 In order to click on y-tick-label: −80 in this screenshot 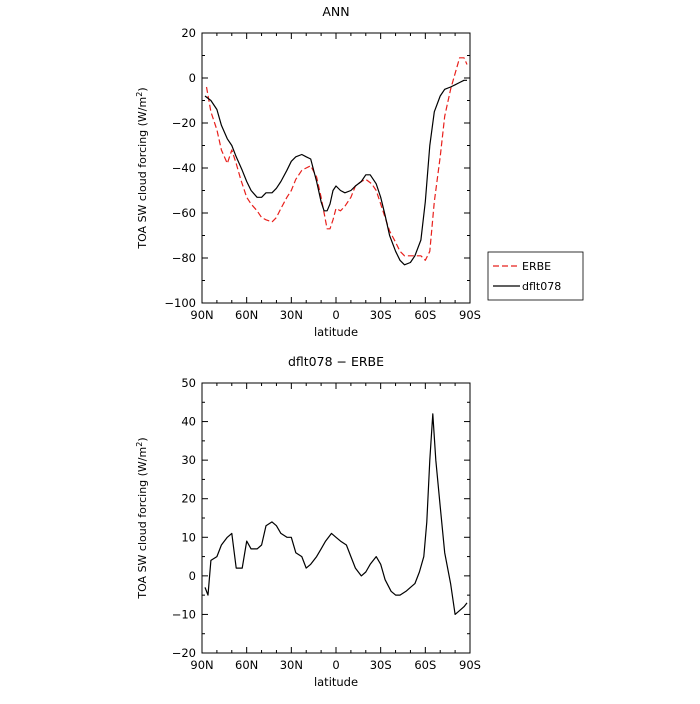, I will do `click(184, 258)`.